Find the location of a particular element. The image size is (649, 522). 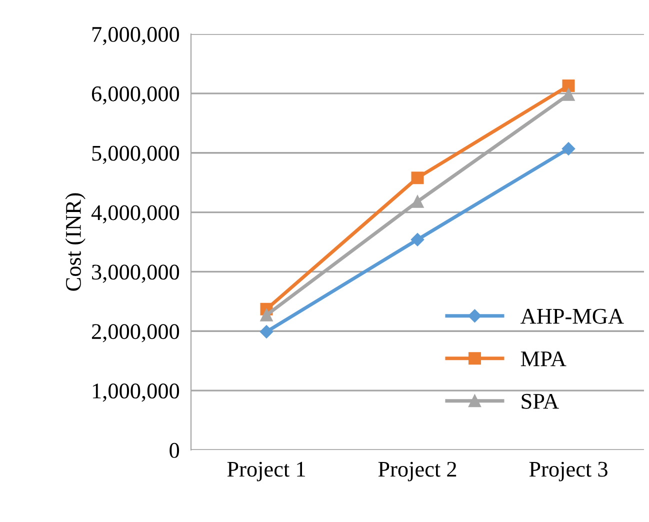

y-tick-label: 6,000,000 is located at coordinates (136, 95).